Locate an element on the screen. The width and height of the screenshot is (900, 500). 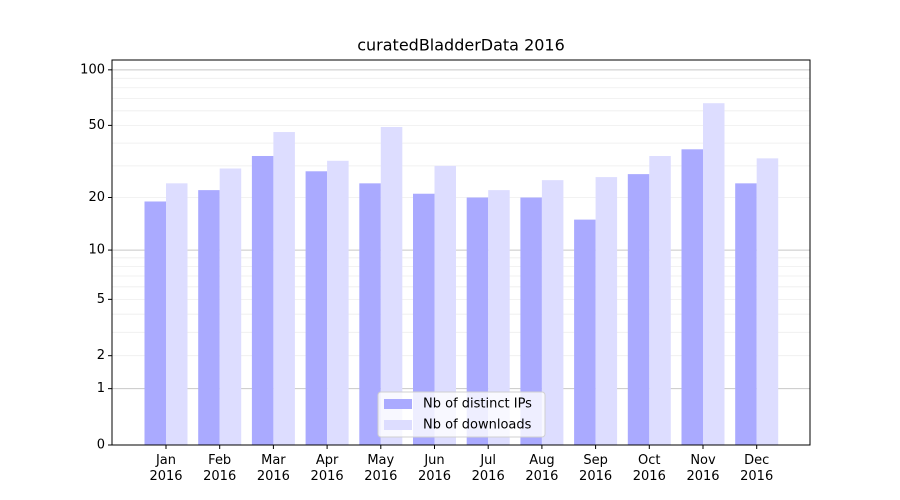
y-tick-label: 50 is located at coordinates (96, 125).